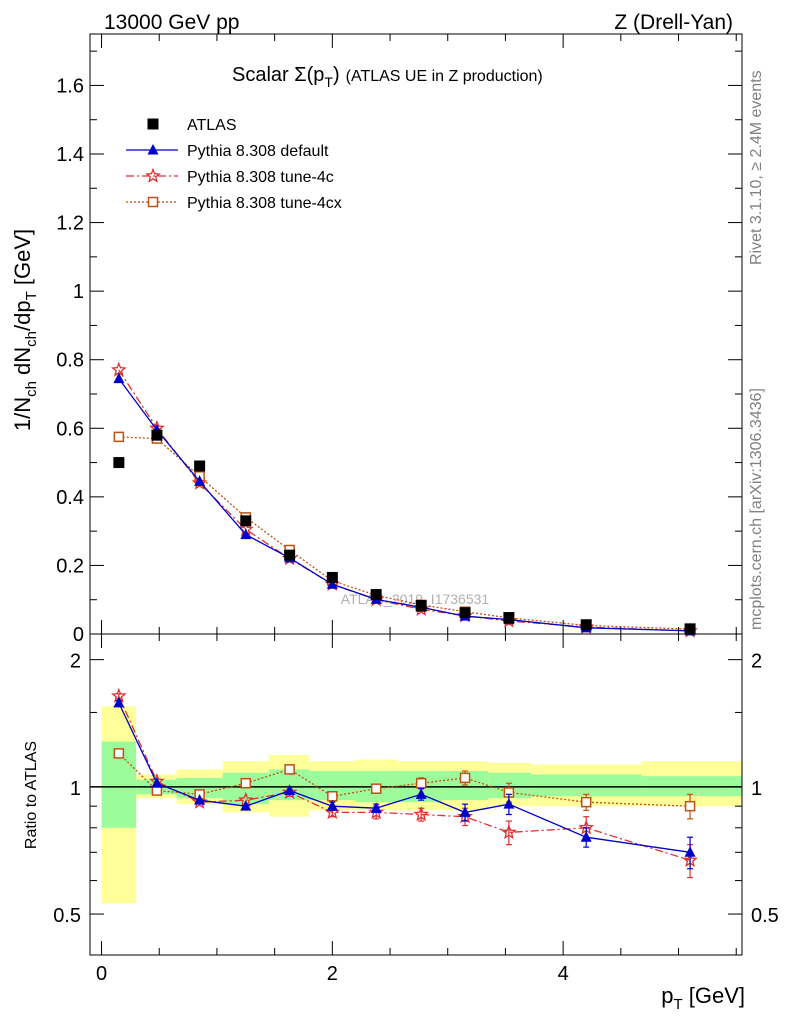  Describe the element at coordinates (31, 795) in the screenshot. I see `ratio-y-axis-label: Ratio to ATLAS` at that location.